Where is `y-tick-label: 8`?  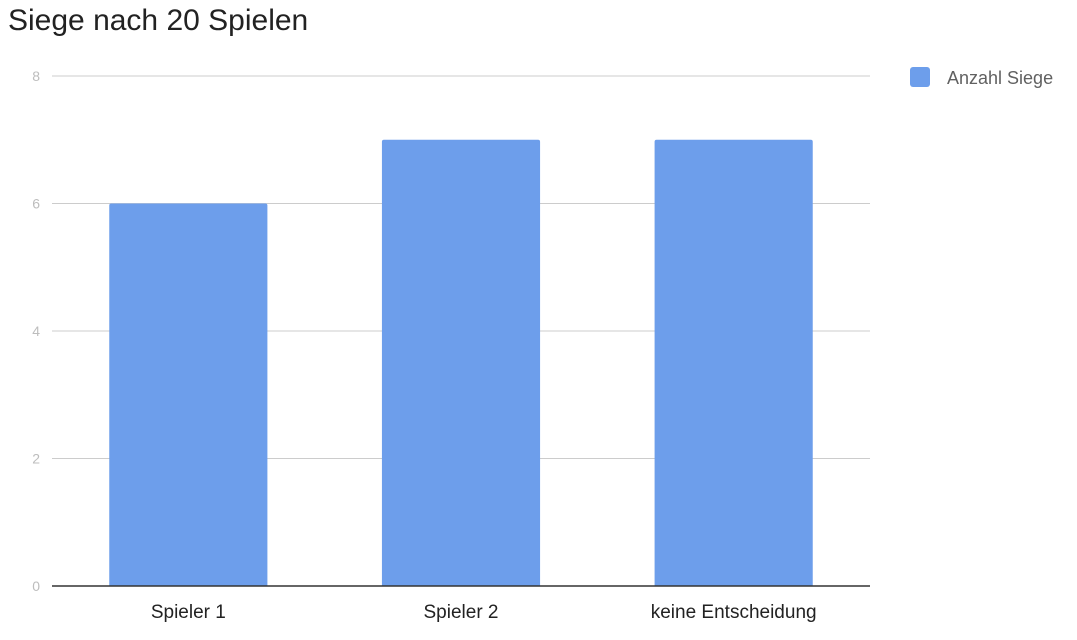
y-tick-label: 8 is located at coordinates (36, 76).